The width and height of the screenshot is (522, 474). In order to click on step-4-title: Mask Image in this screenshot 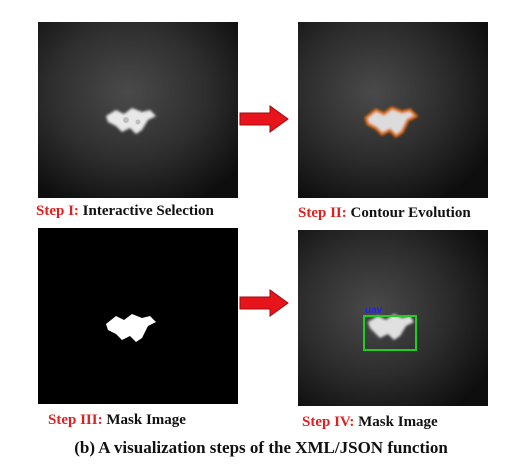, I will do `click(398, 422)`.